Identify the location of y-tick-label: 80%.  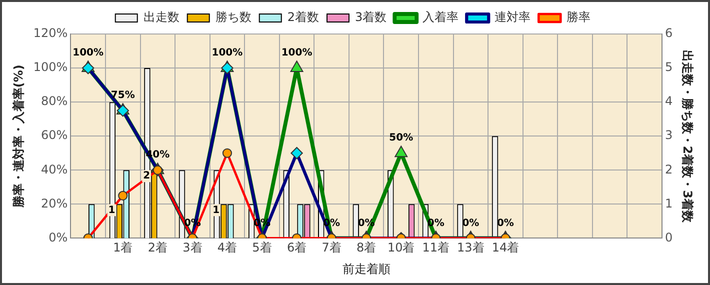
(54, 101).